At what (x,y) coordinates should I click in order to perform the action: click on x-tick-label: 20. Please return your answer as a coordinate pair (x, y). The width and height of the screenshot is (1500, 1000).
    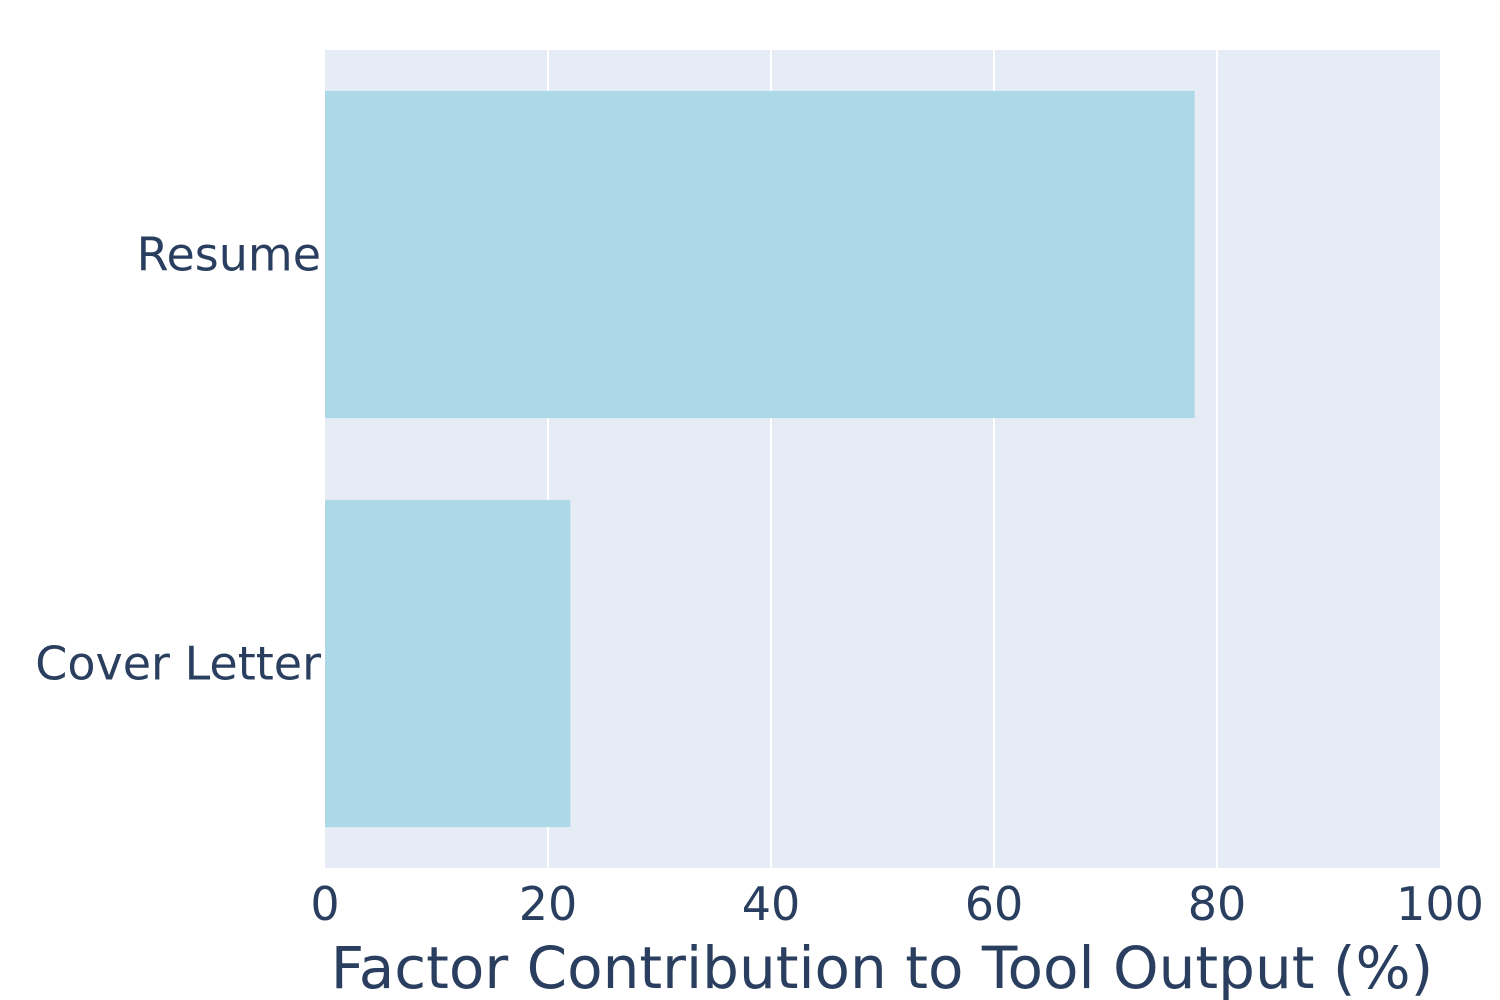
    Looking at the image, I should click on (548, 904).